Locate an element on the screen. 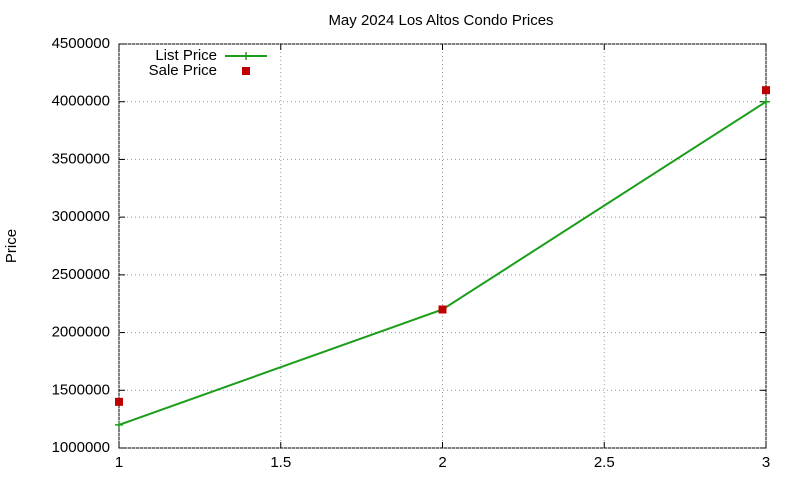 The image size is (800, 480). legend-label: Sale Price is located at coordinates (183, 70).